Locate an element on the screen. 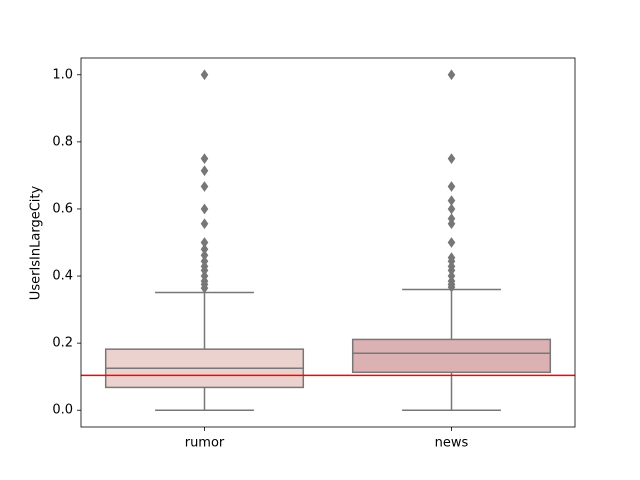  y-tick-label: 0.0 is located at coordinates (62, 410).